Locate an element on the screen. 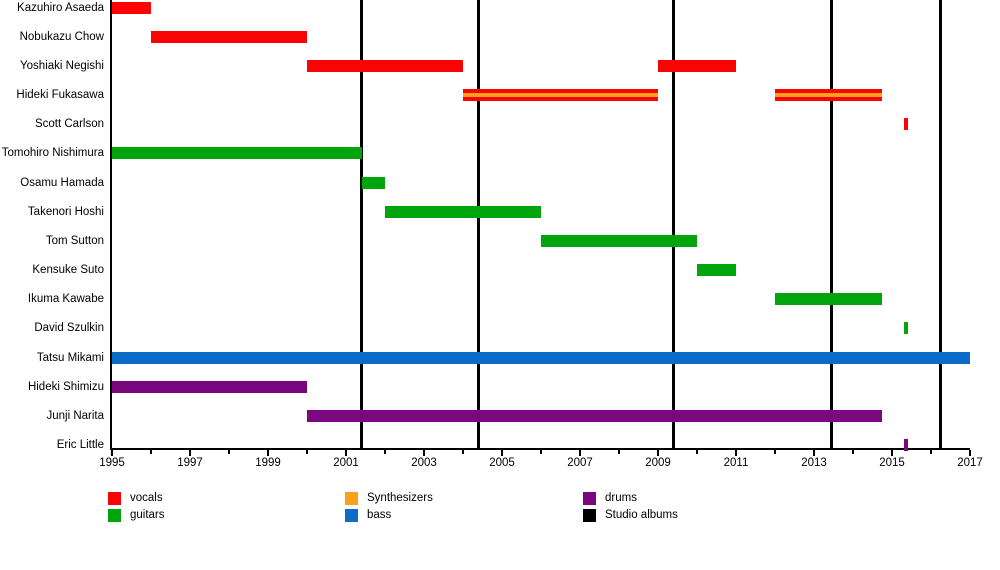  axis-tick-label: 2007 is located at coordinates (580, 463).